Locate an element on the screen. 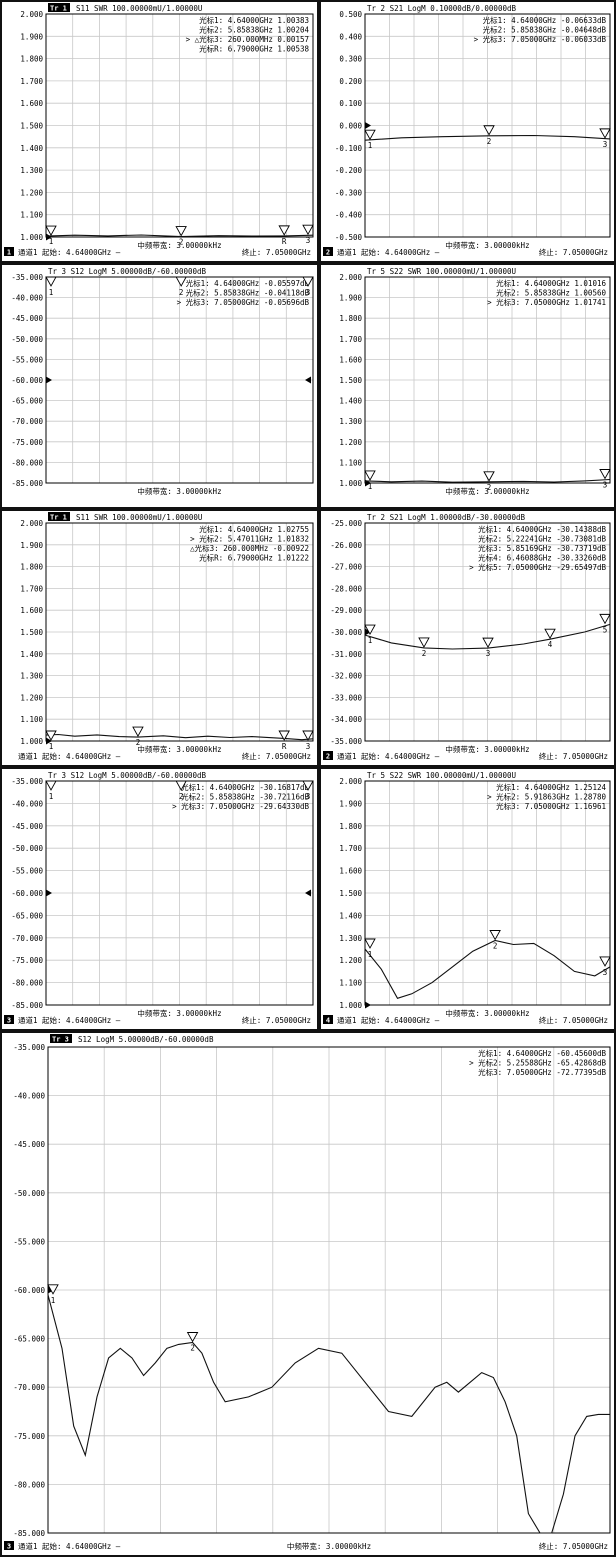 The height and width of the screenshot is (1557, 616). marker-readout: > 光标3: 7.05000GHz 1.01741 is located at coordinates (546, 302).